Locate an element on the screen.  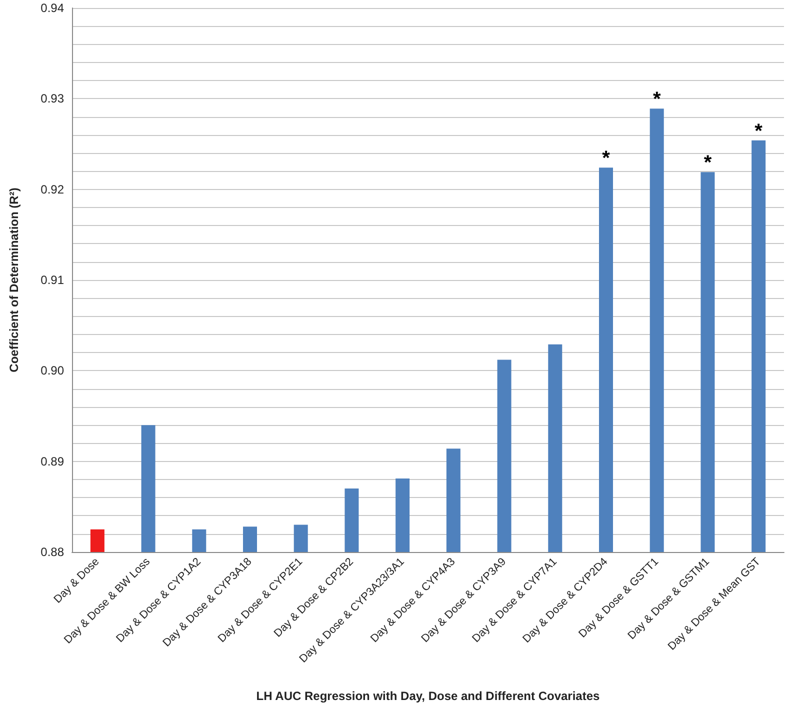
y-tick-label: 0.91 is located at coordinates (52, 280).